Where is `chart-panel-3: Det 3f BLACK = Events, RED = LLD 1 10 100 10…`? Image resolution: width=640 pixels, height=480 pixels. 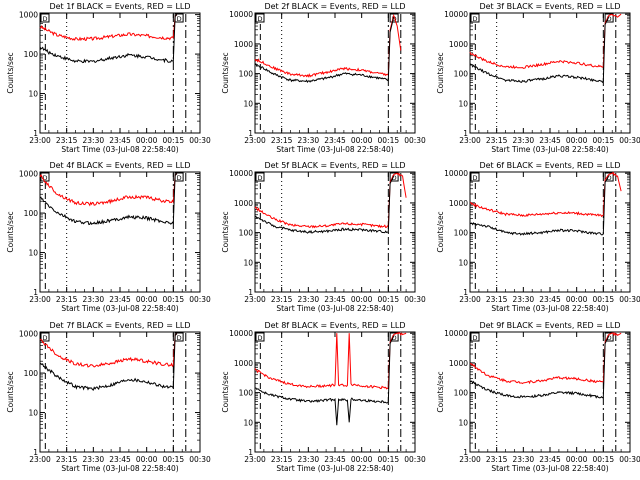 chart-panel-3: Det 3f BLACK = Events, RED = LLD 1 10 100 10… is located at coordinates (538, 78).